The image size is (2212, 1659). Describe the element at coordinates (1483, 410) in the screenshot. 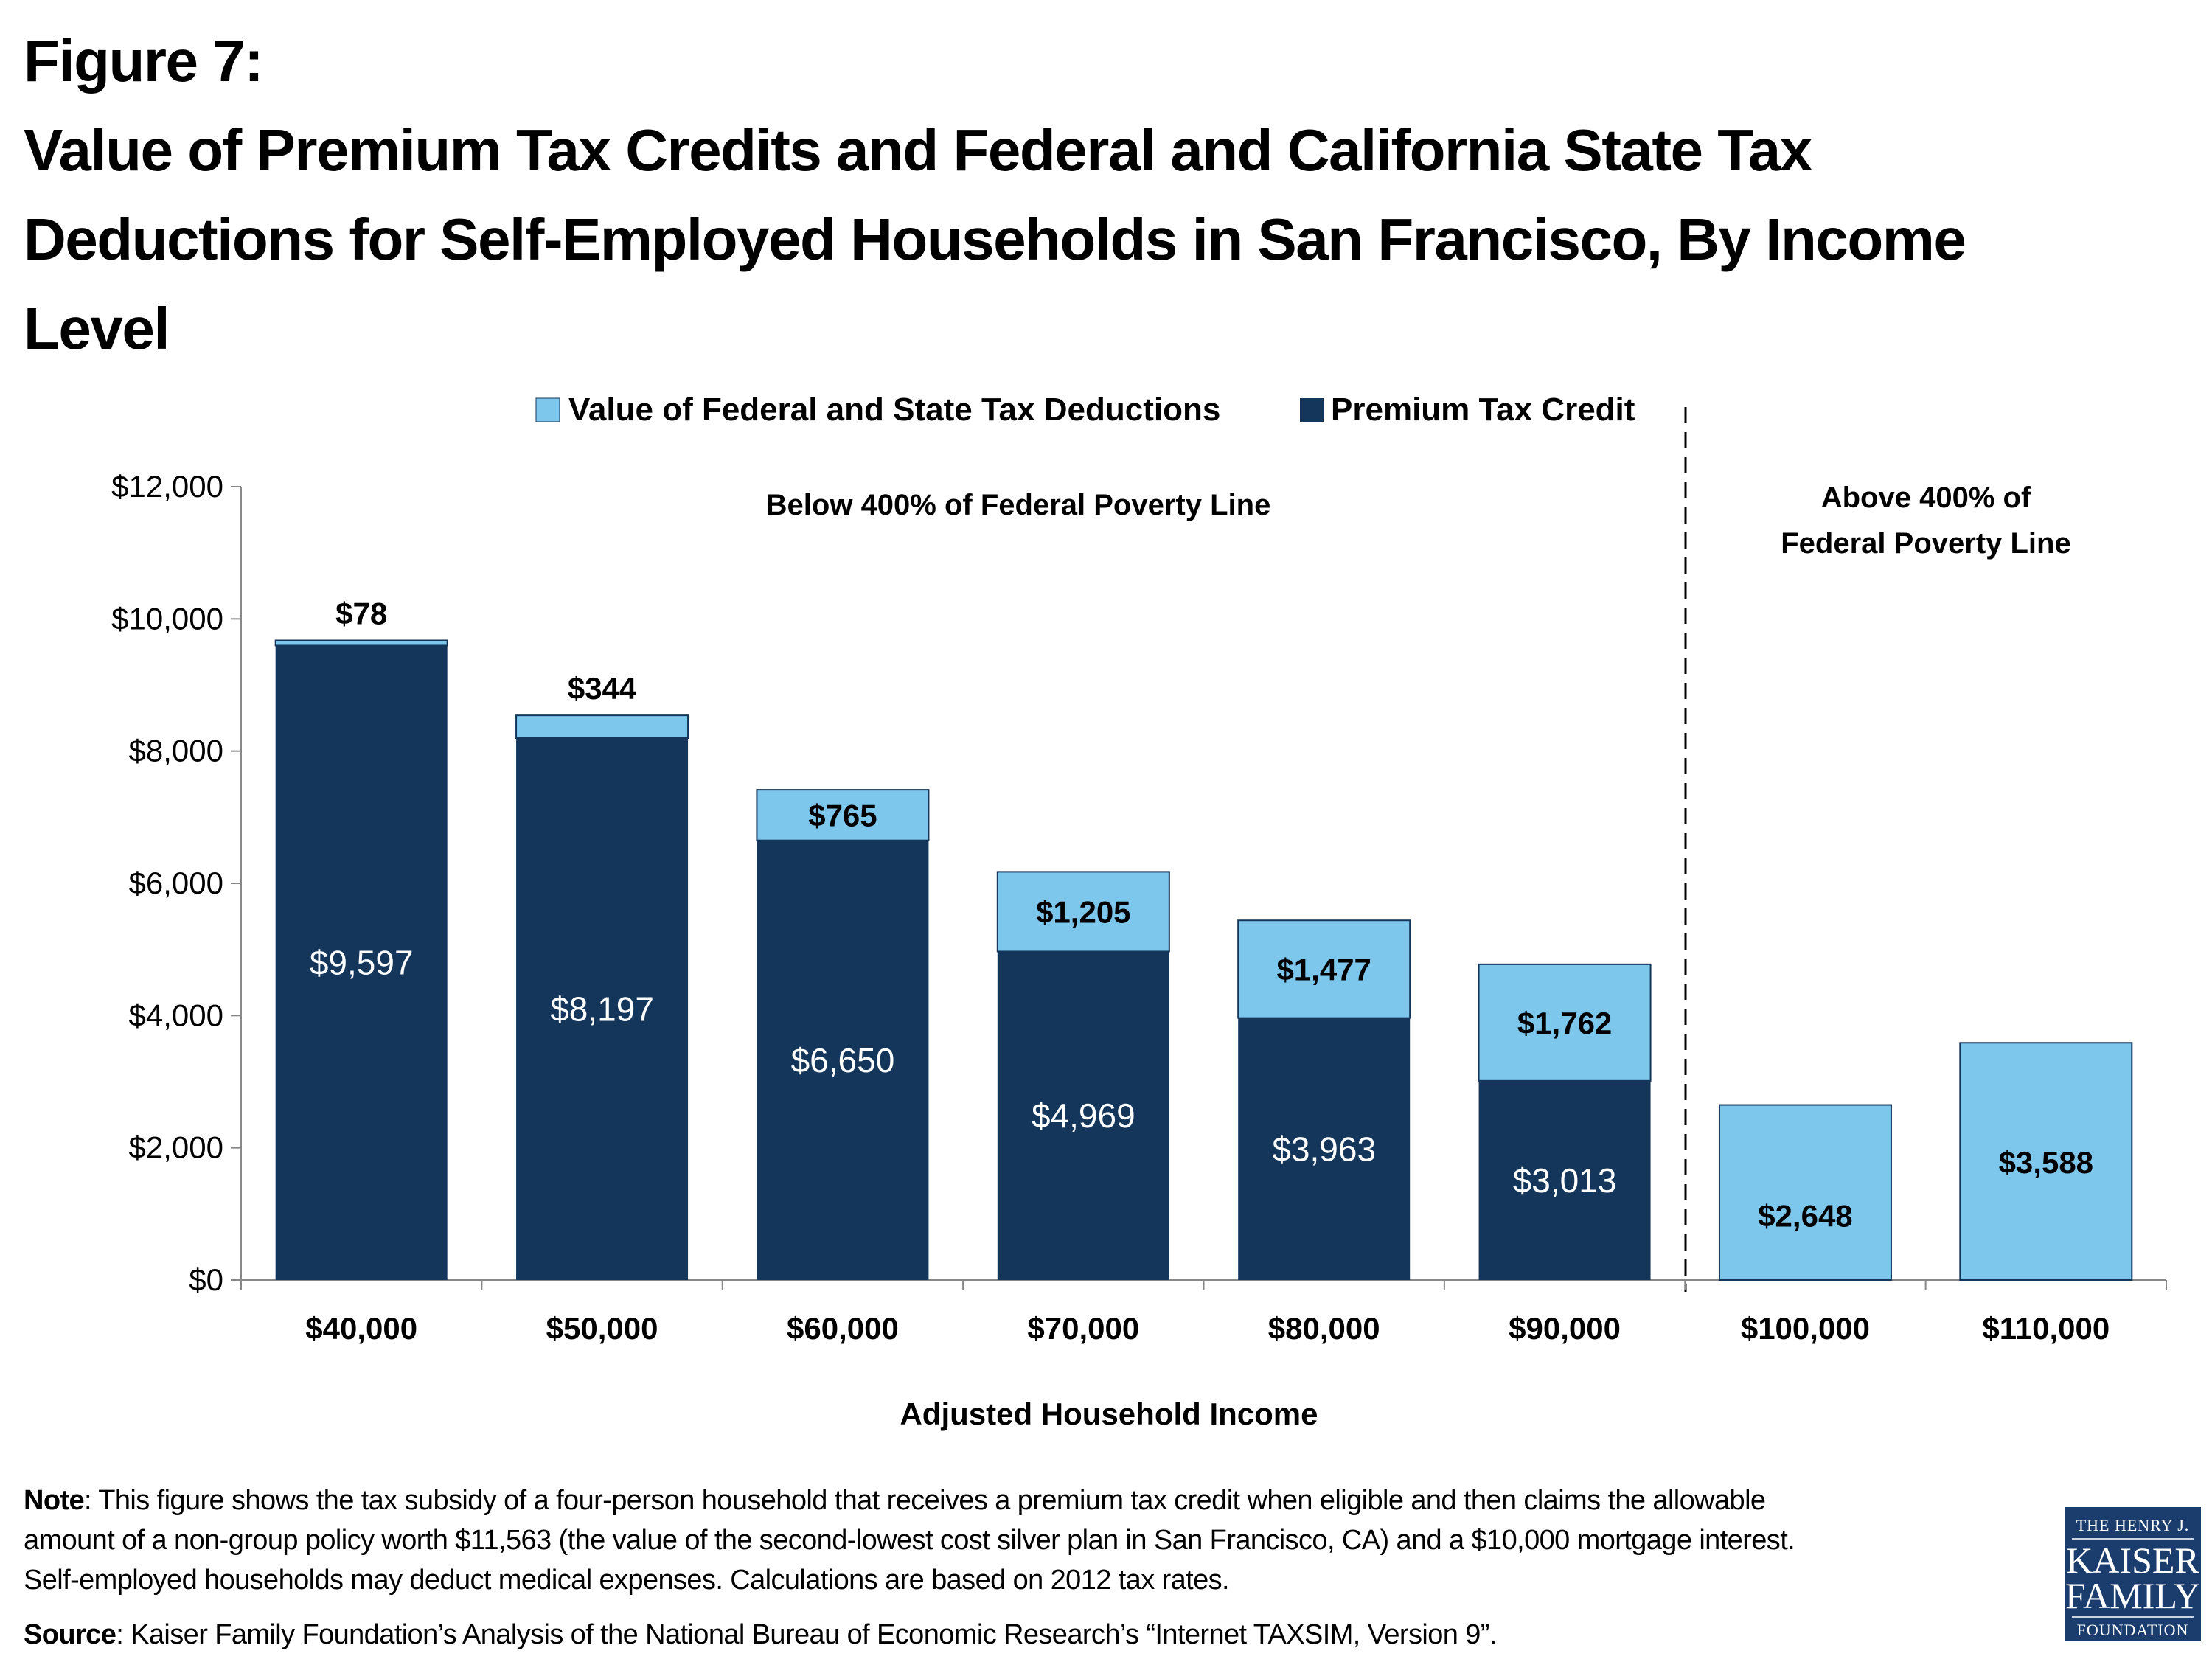

I see `legend-label-ptc: Premium Tax Credit` at that location.